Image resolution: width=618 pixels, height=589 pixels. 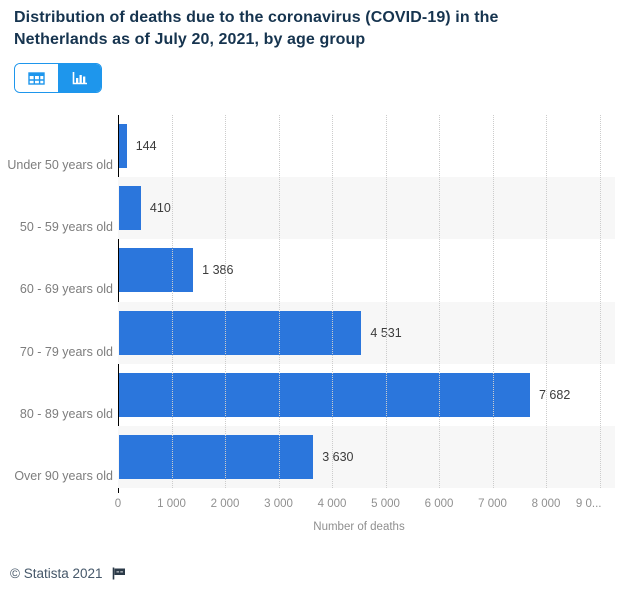 I want to click on category-label: 60 - 69 years old, so click(x=66, y=289).